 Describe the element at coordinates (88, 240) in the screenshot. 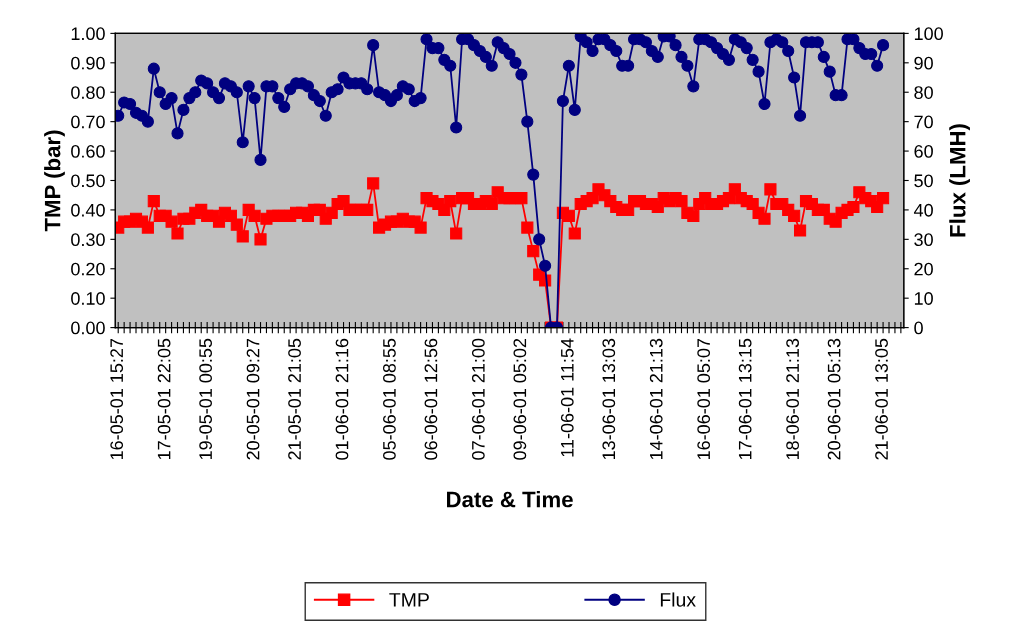

I see `y-tick-label: 0.30` at that location.